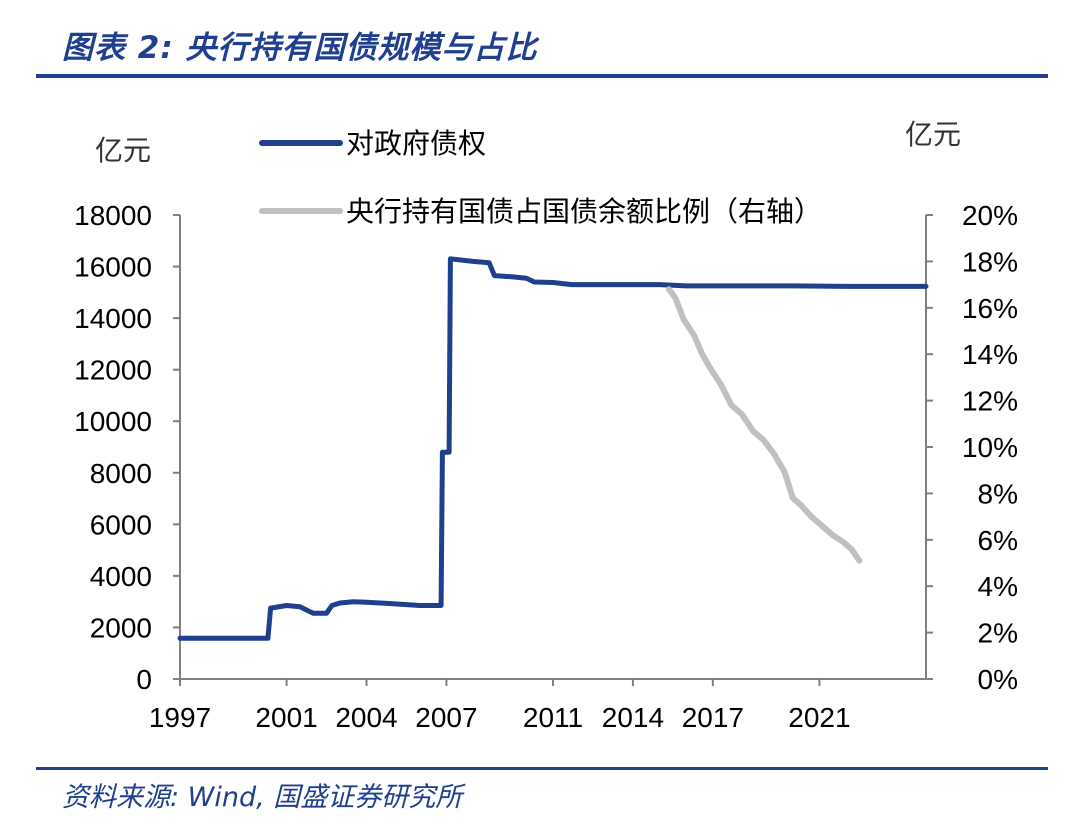 This screenshot has height=824, width=1080. I want to click on left-tick-label: 0, so click(144, 679).